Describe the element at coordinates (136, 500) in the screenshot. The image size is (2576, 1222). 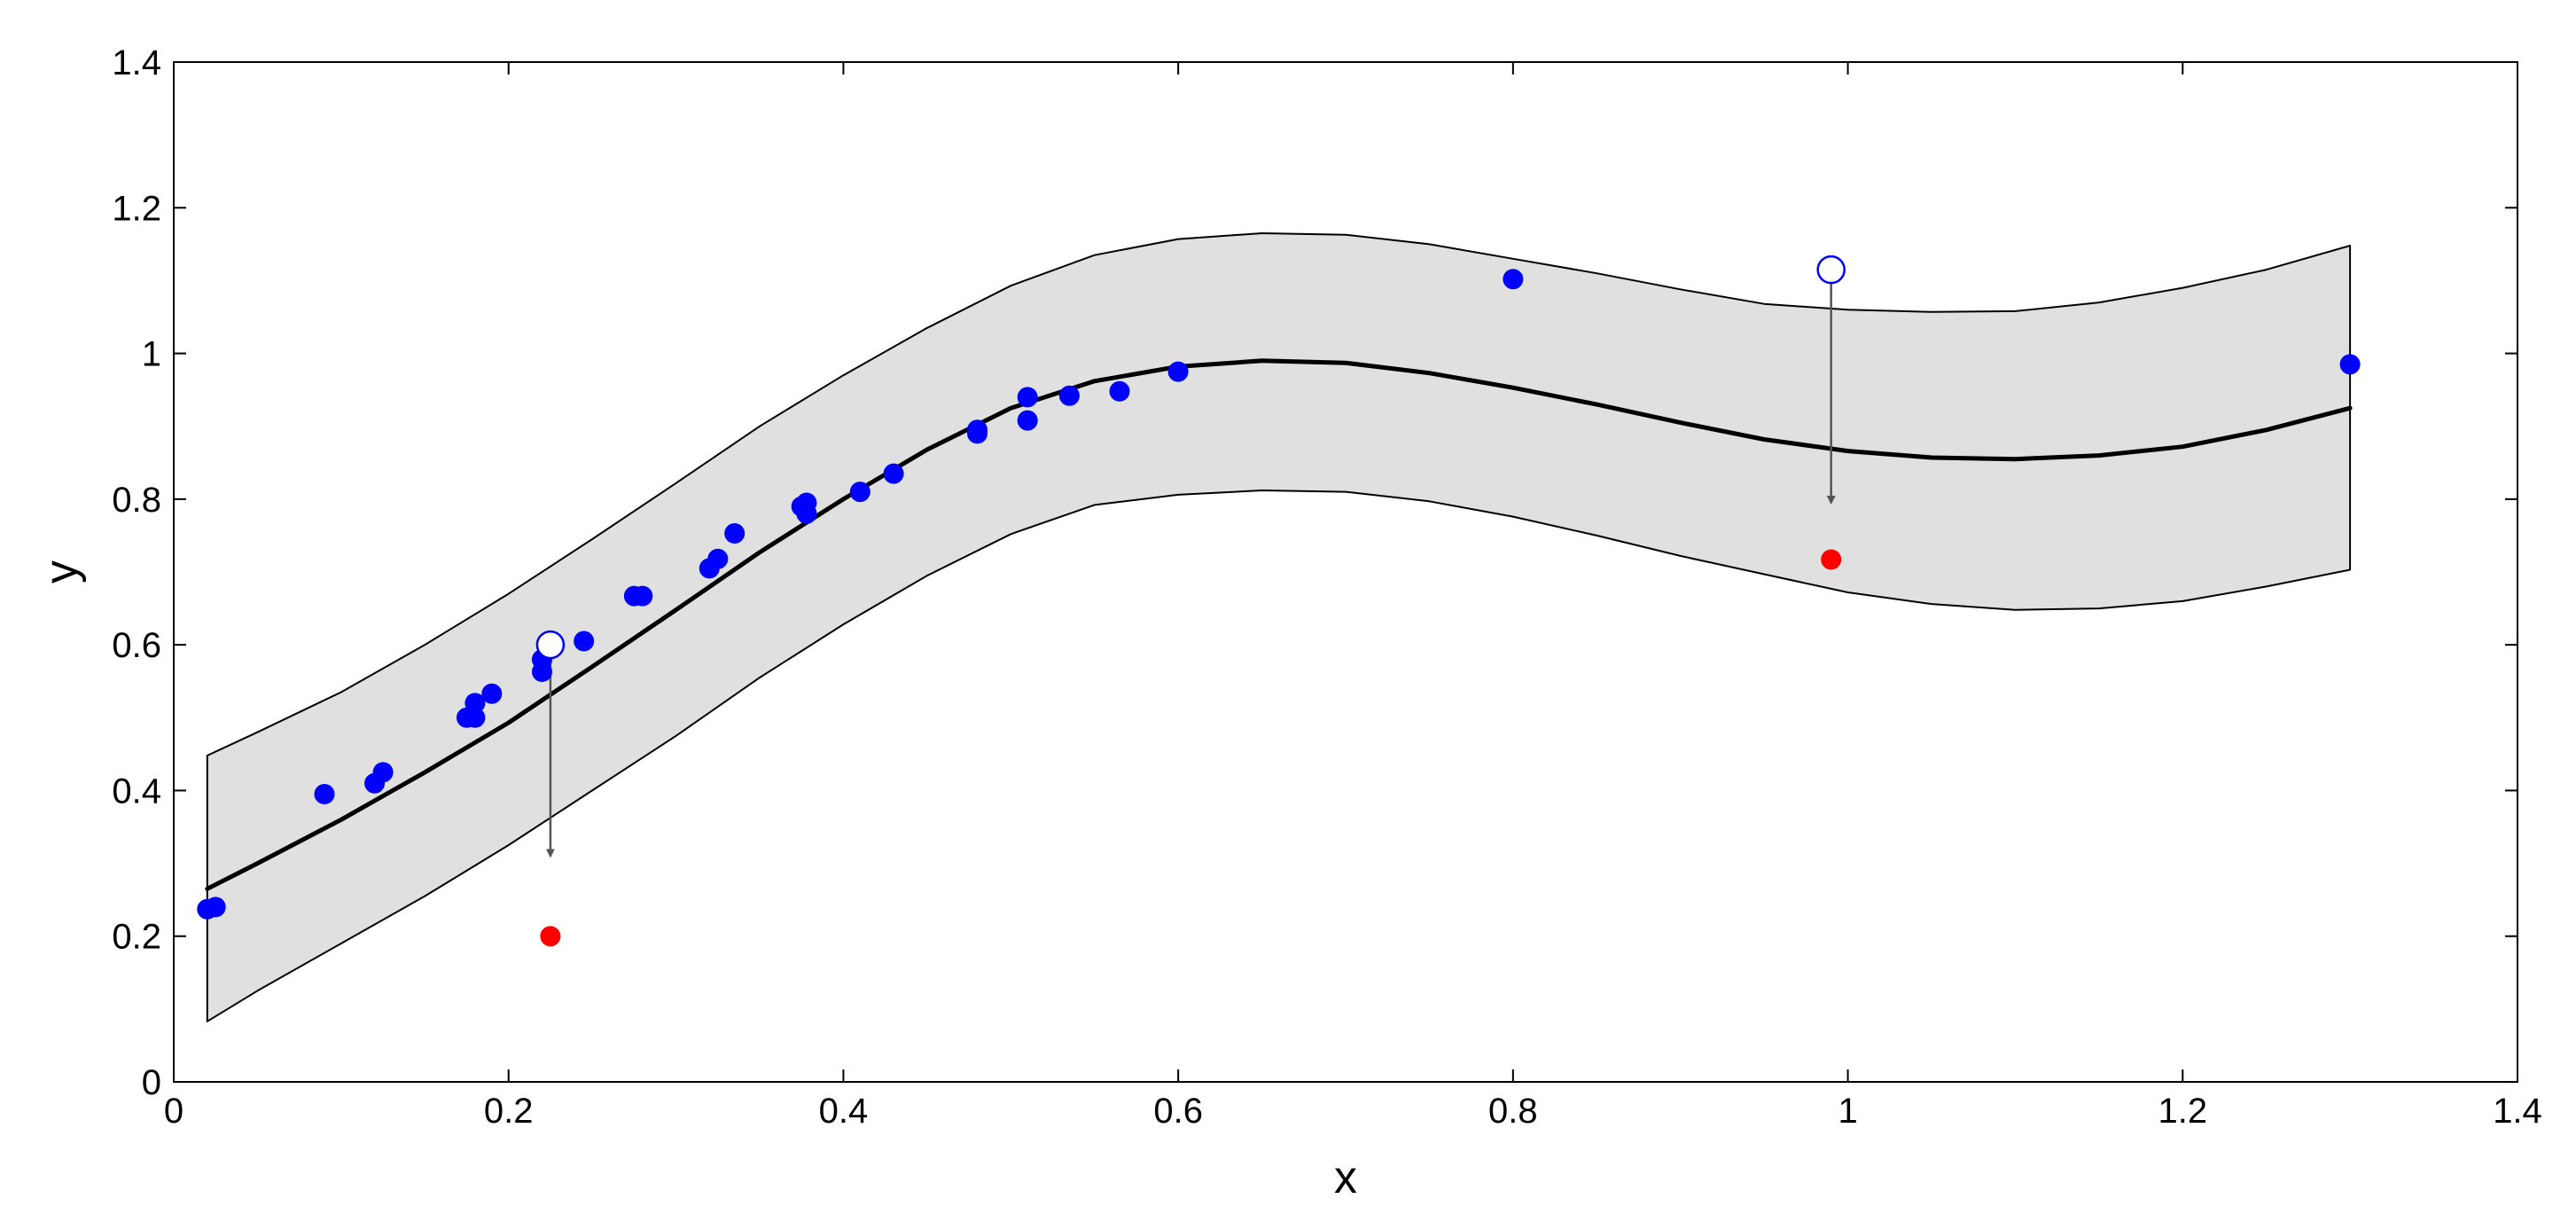
I see `y-tick-label: 0.8` at that location.